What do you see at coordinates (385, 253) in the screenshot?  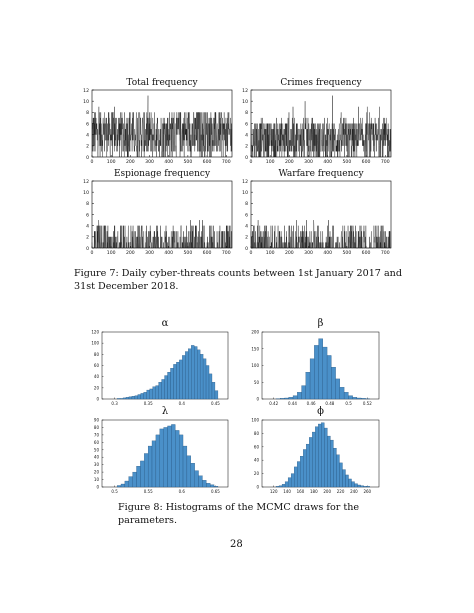 I see `x-tick-label-3: 700` at bounding box center [385, 253].